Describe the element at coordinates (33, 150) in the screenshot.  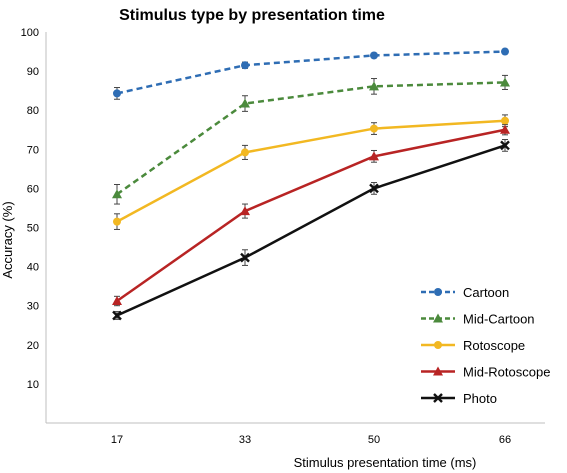
I see `y-tick-label: 70` at that location.